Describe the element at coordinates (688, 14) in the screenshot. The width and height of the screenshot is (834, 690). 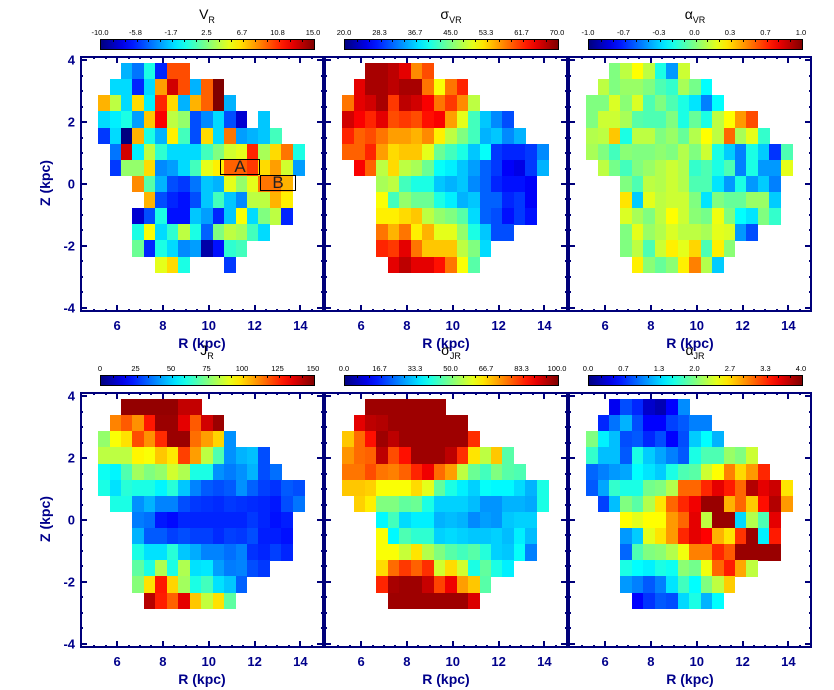
I see `colorbar-title-main: α` at that location.